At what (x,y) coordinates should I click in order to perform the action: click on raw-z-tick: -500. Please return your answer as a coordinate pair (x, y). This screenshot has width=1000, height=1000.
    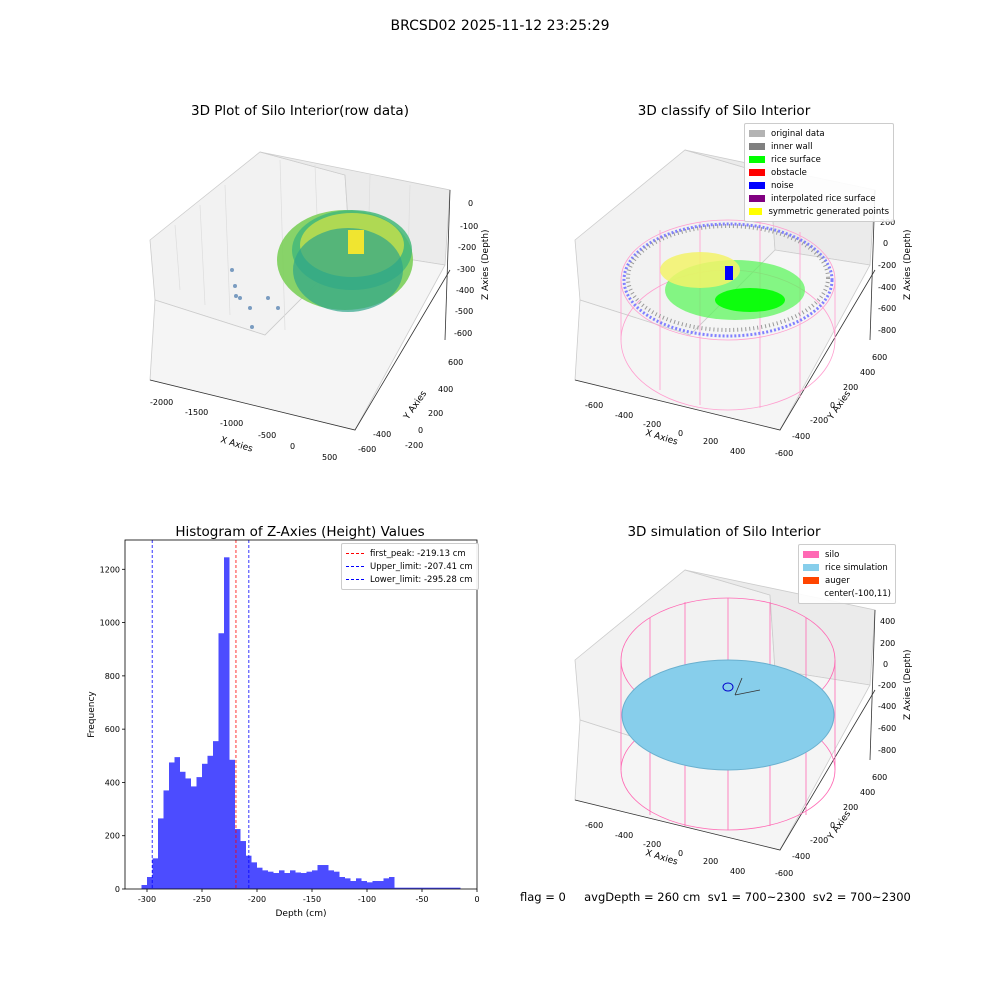
    Looking at the image, I should click on (464, 311).